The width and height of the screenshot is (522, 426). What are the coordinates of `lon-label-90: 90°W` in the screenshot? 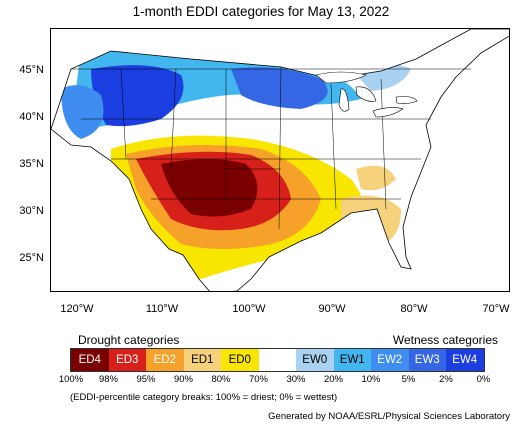 It's located at (332, 309).